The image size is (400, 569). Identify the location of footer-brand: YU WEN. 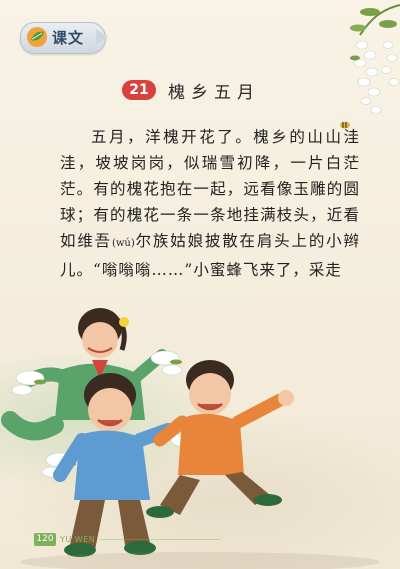
(78, 539).